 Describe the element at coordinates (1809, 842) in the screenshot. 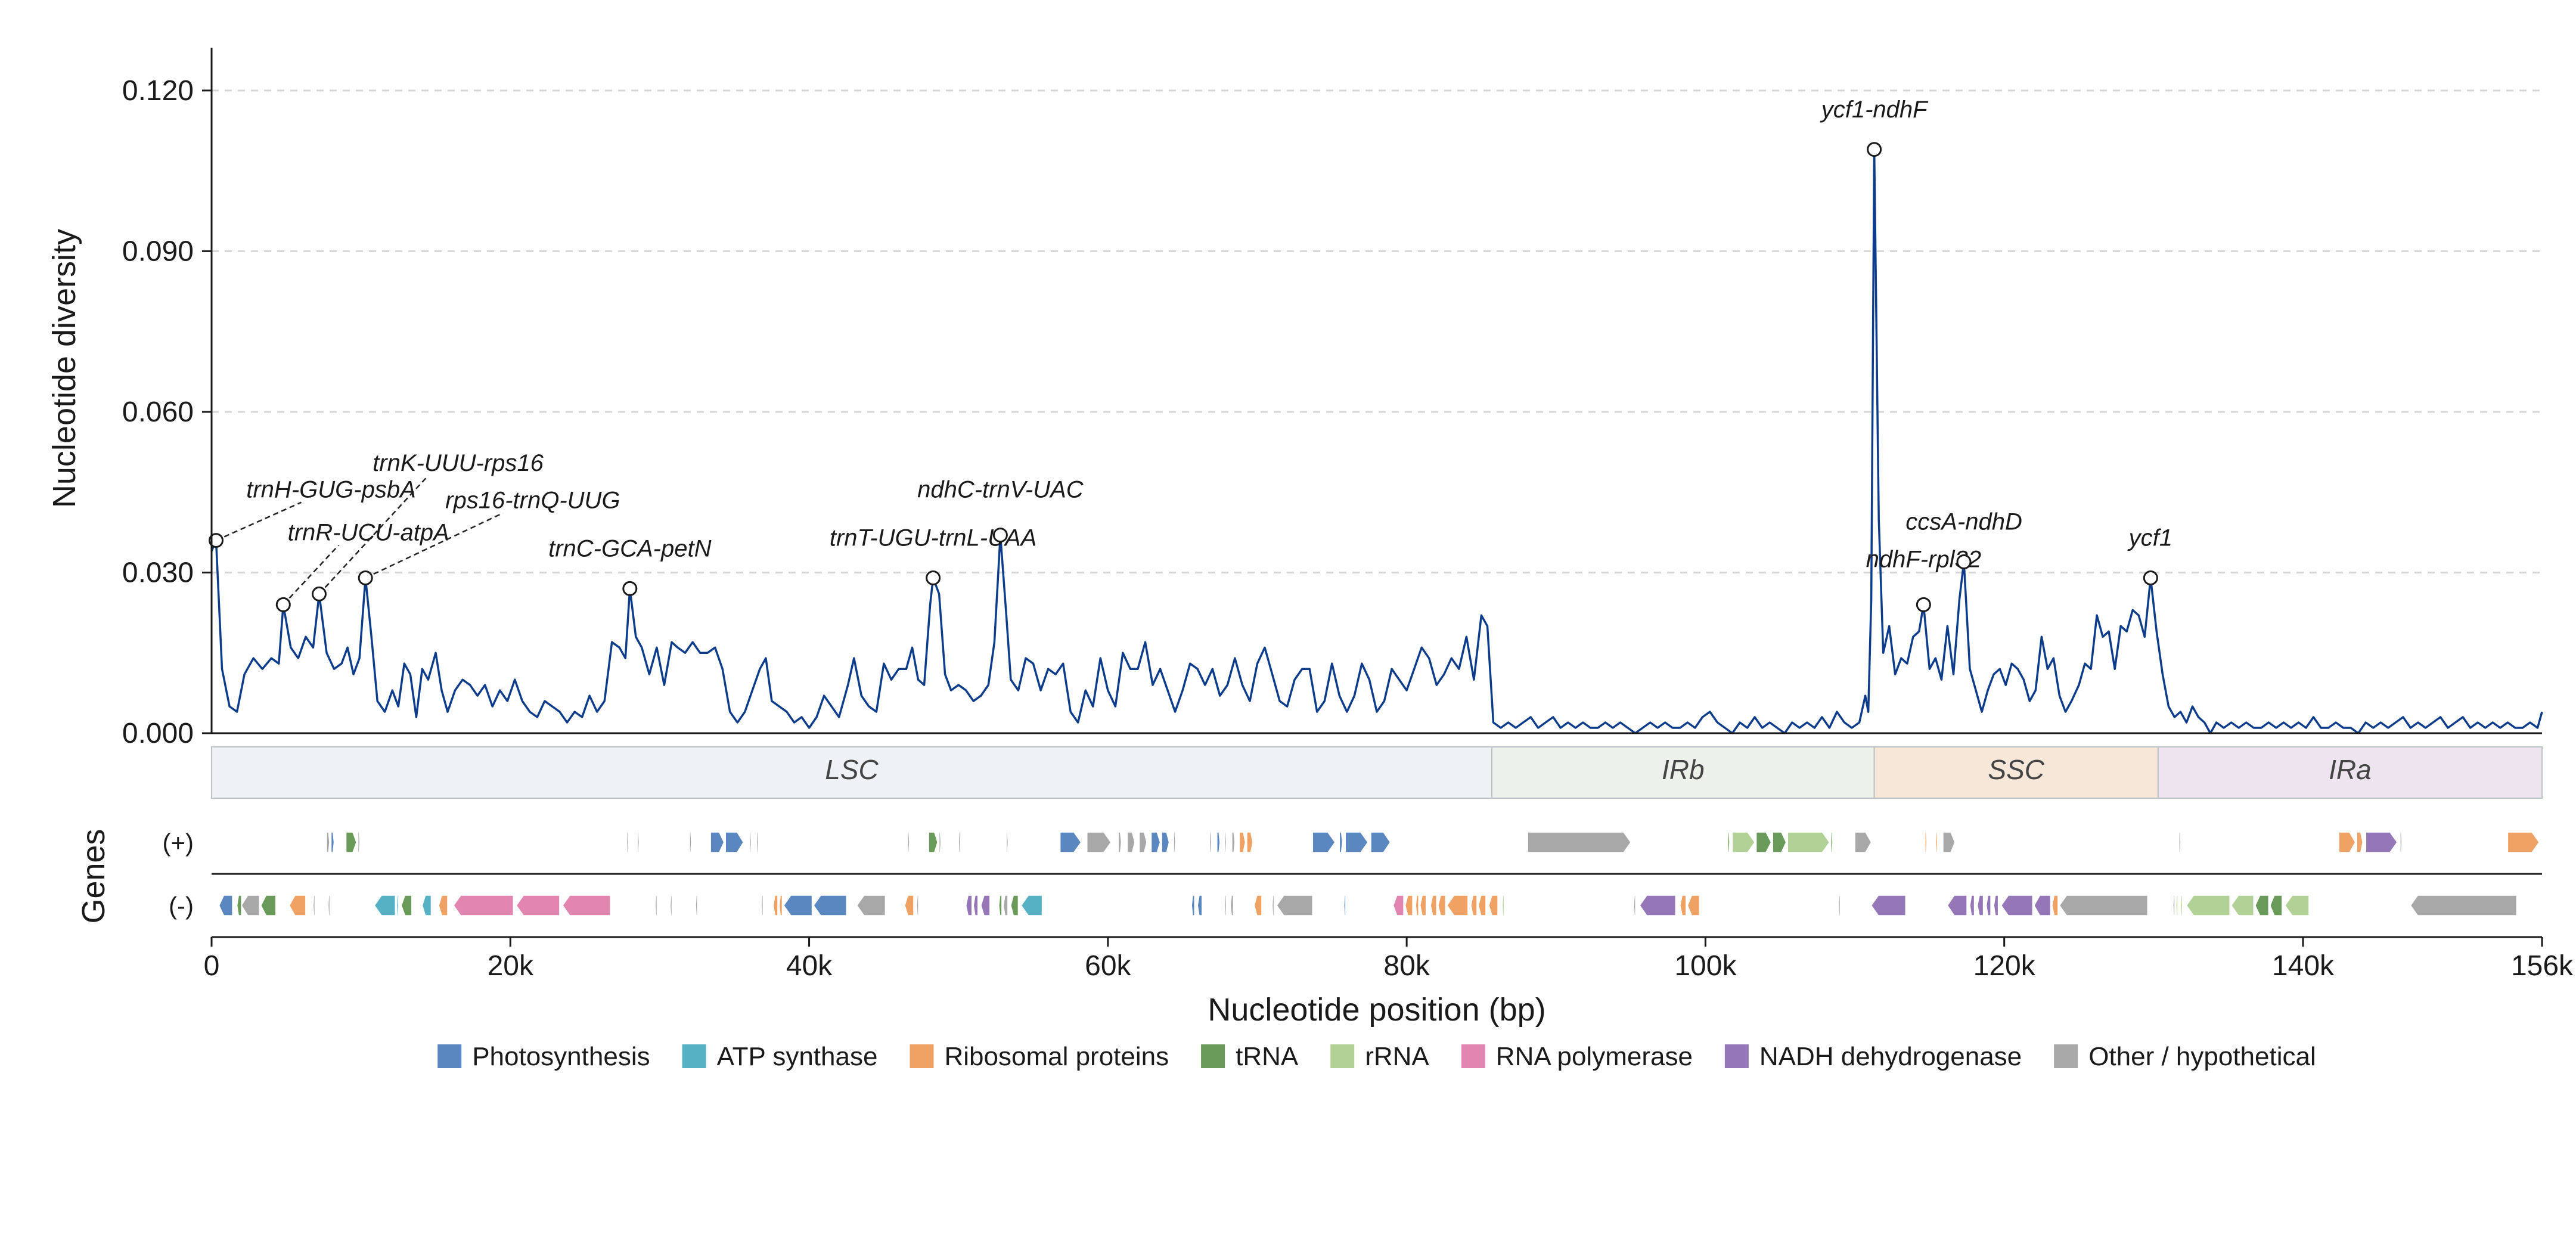

I see `gene-plus-rrna` at that location.